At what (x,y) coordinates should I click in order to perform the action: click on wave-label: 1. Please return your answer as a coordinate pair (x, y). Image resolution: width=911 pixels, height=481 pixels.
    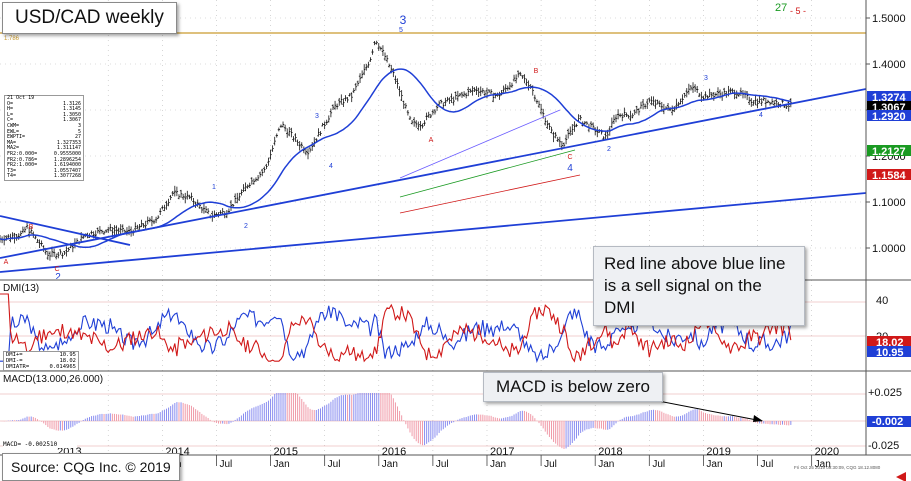
    Looking at the image, I should click on (214, 187).